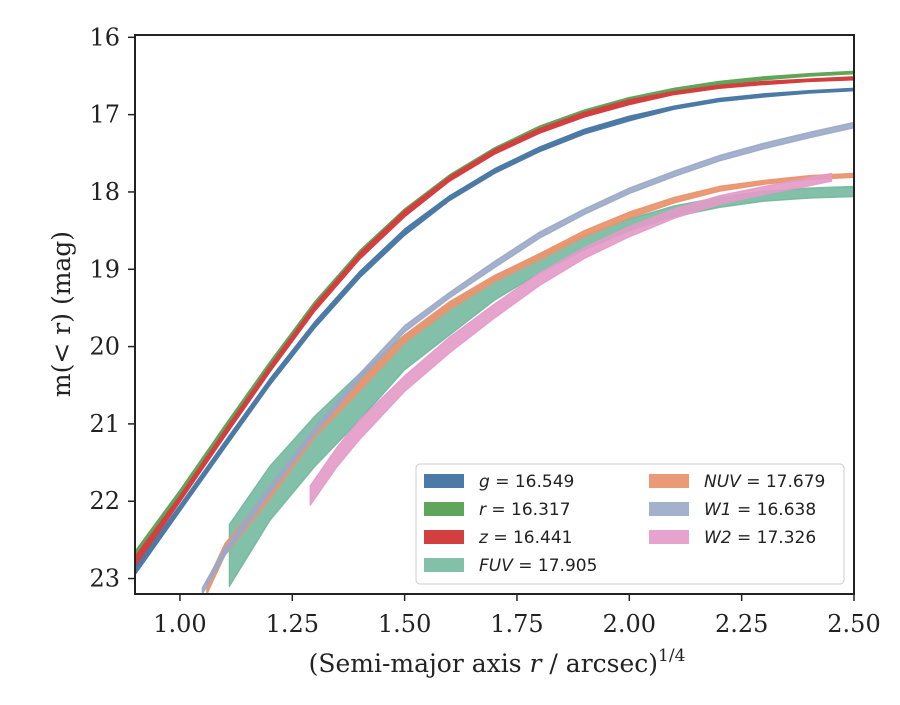 The height and width of the screenshot is (705, 900). What do you see at coordinates (104, 37) in the screenshot?
I see `y-tick-label: 16` at bounding box center [104, 37].